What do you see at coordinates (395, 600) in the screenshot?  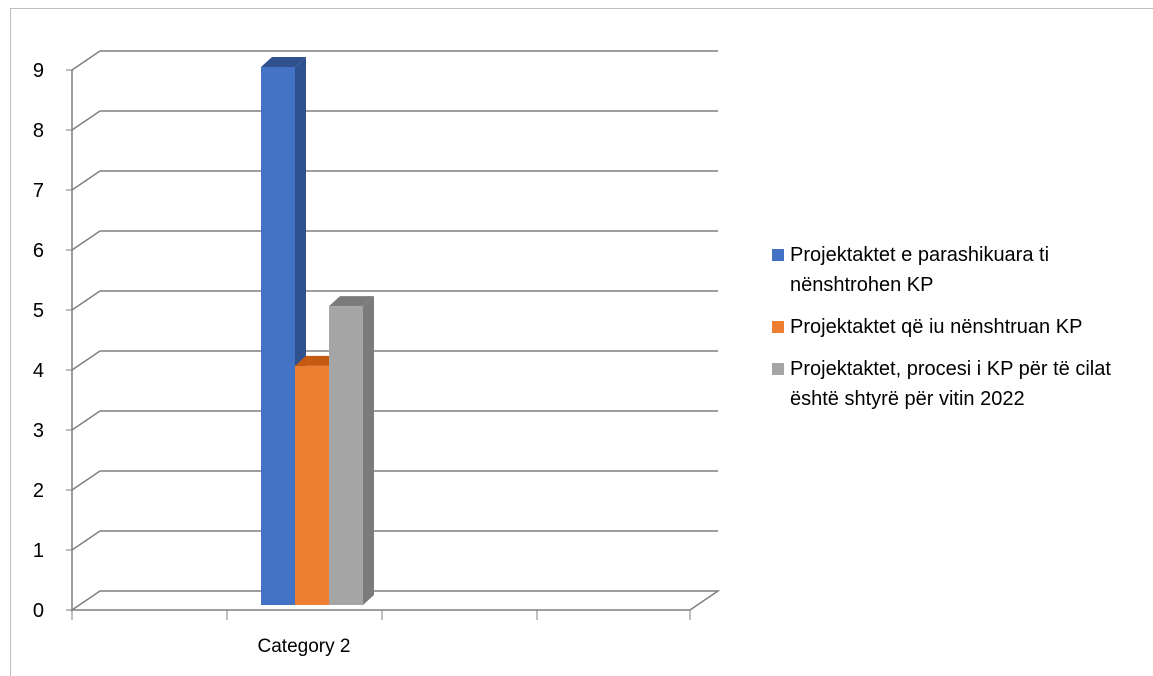 I see `chart-floor` at bounding box center [395, 600].